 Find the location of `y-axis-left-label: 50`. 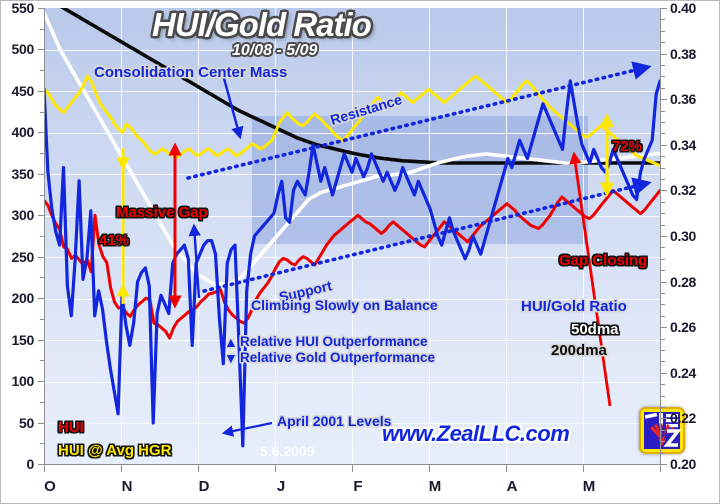

y-axis-left-label: 50 is located at coordinates (26, 422).